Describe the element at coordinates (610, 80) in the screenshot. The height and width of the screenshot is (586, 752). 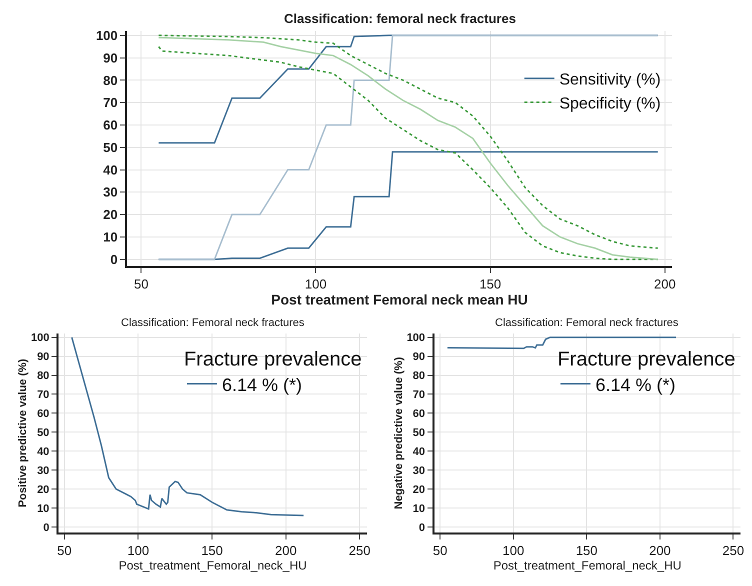
I see `legend-label: Sensitivity (%)` at that location.